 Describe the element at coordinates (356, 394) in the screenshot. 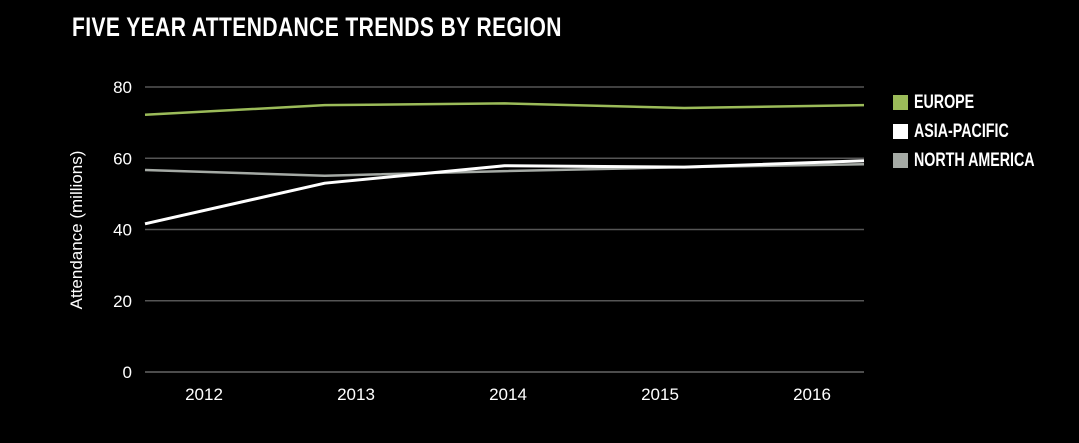

I see `x-tick-label: 2013` at that location.